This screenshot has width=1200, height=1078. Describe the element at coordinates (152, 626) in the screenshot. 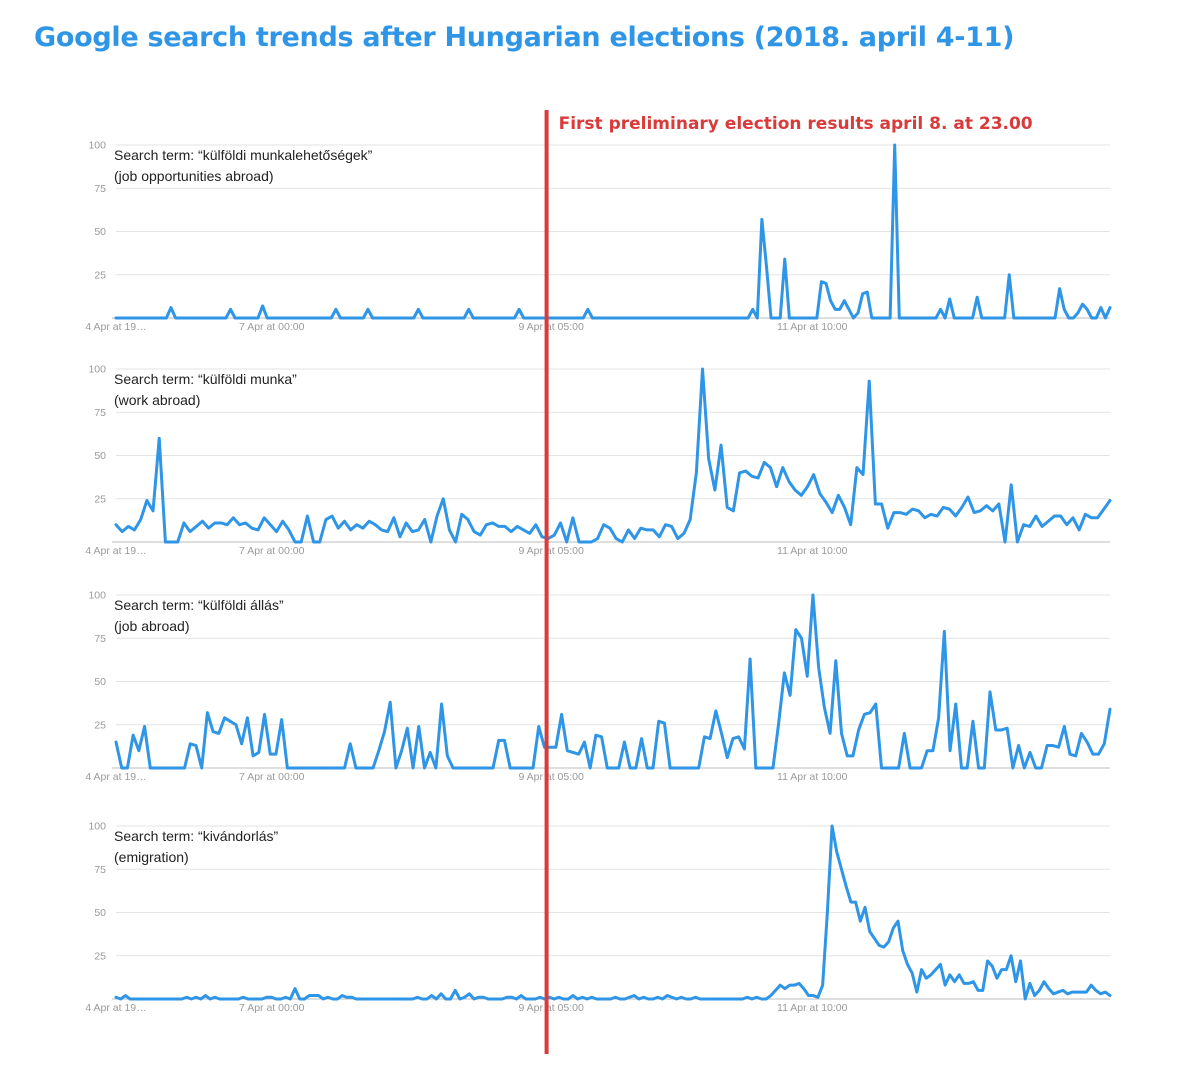

I see `search-term-translation: (job abroad)` at that location.